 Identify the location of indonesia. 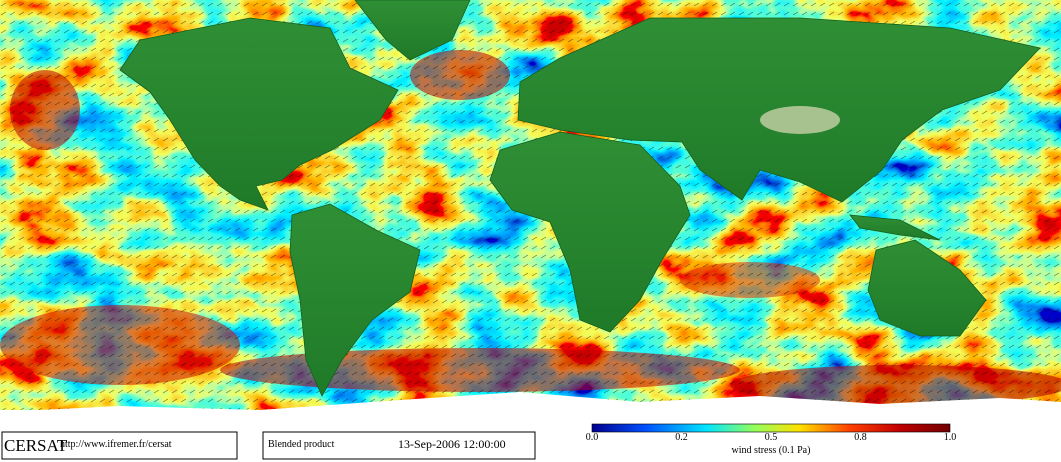
(895, 227).